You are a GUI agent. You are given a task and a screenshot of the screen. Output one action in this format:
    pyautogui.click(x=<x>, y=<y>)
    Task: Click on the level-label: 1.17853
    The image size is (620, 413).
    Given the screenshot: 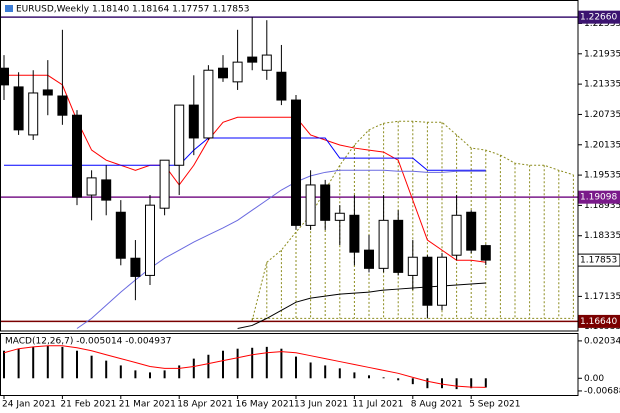 What is the action you would take?
    pyautogui.click(x=598, y=261)
    